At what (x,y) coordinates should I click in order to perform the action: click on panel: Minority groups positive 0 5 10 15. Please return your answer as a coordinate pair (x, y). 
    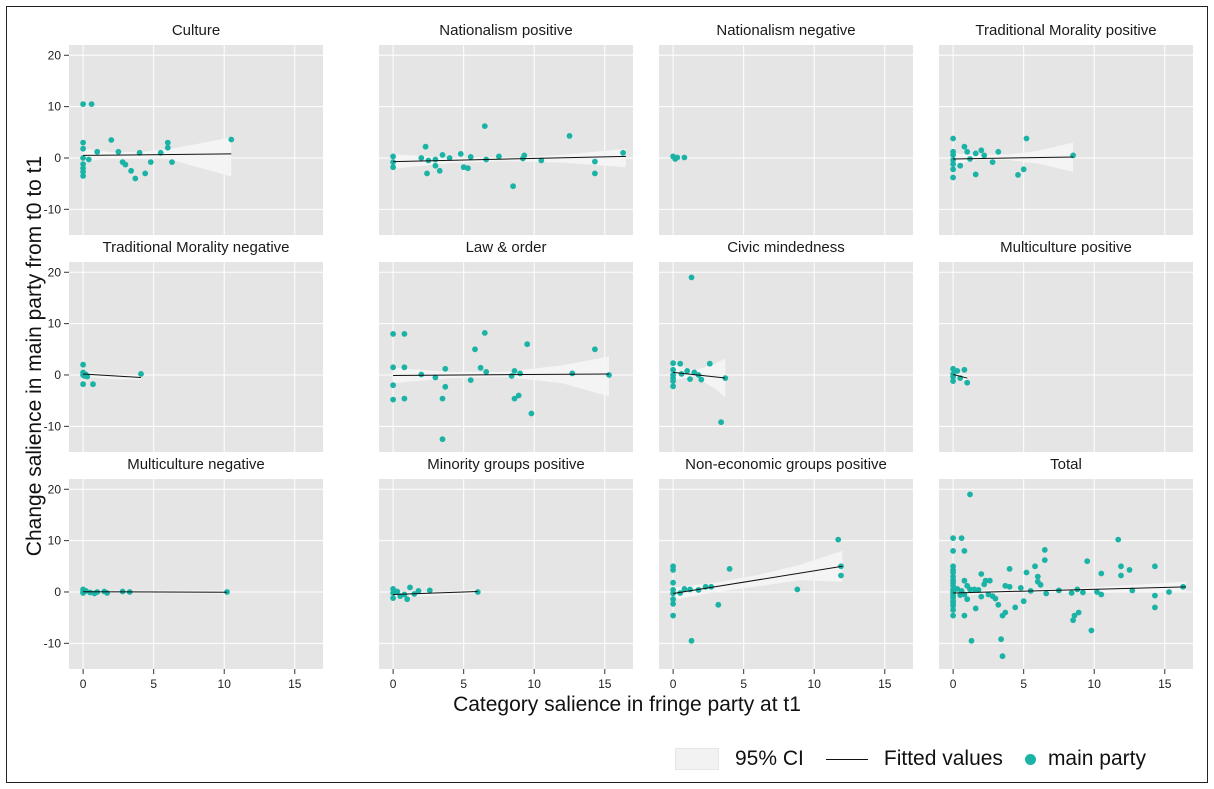
    Looking at the image, I should click on (506, 573).